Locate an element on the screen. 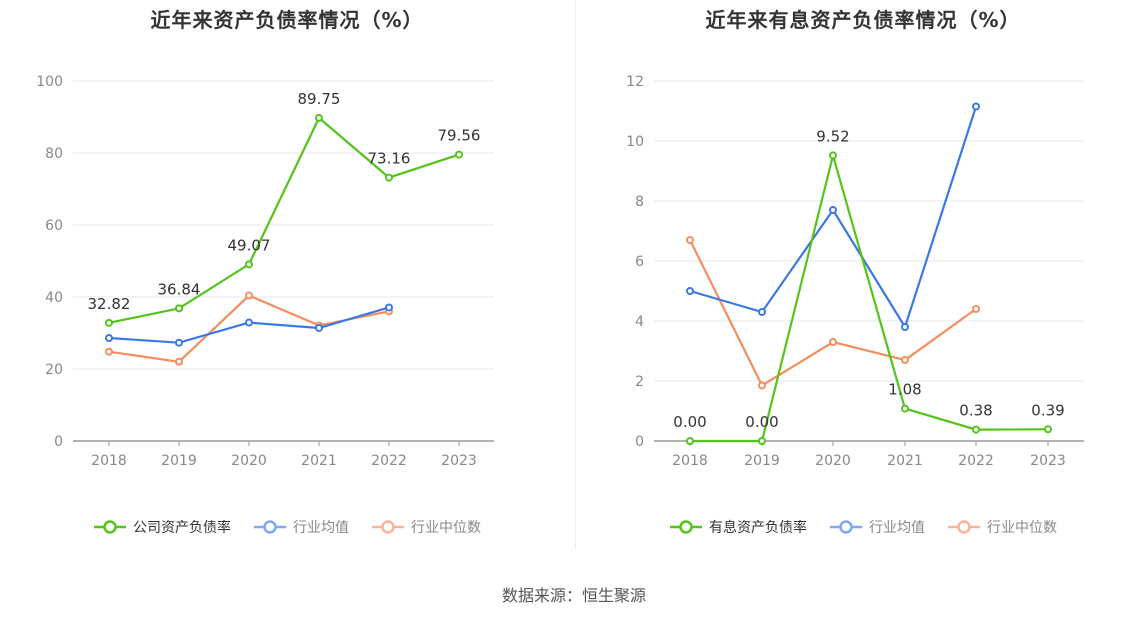 The image size is (1148, 619). data-label: 1.08 is located at coordinates (904, 390).